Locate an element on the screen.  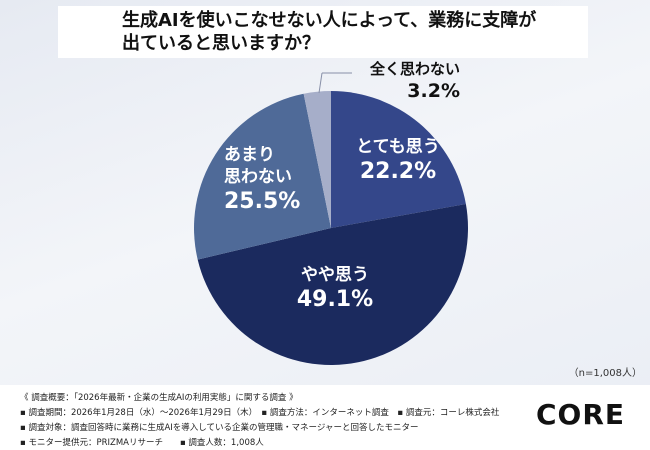
slice-value: 49.1% is located at coordinates (335, 299).